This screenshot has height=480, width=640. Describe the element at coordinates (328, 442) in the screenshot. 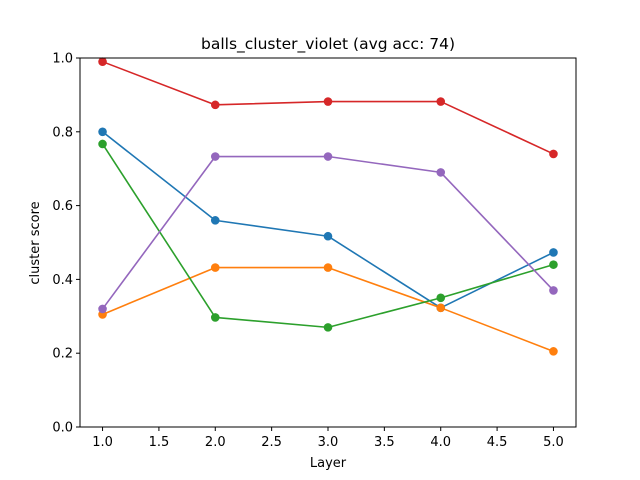

I see `x-tick-label: 3.0` at that location.